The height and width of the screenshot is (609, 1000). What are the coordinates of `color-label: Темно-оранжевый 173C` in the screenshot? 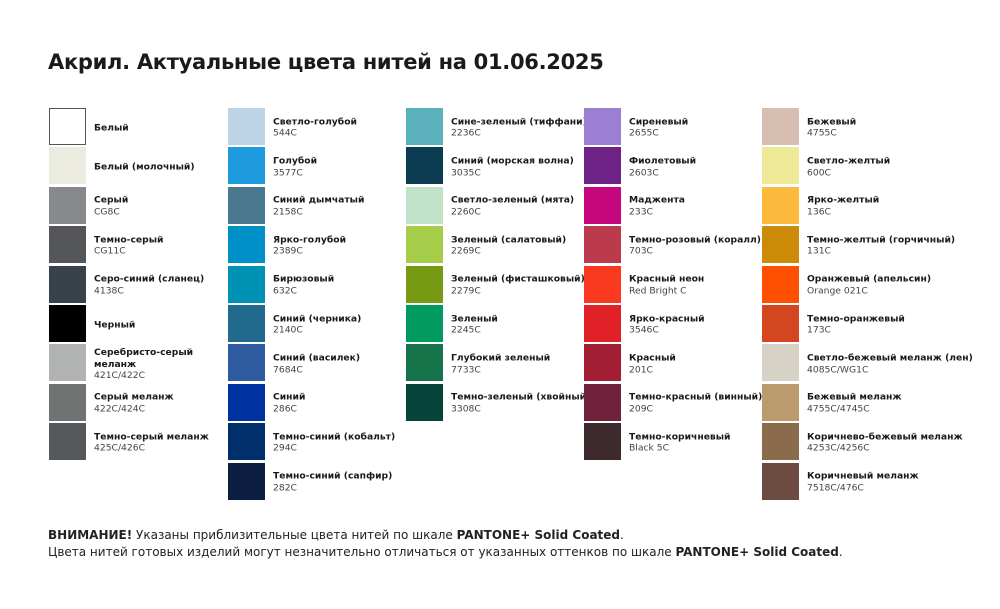 It's located at (877, 324).